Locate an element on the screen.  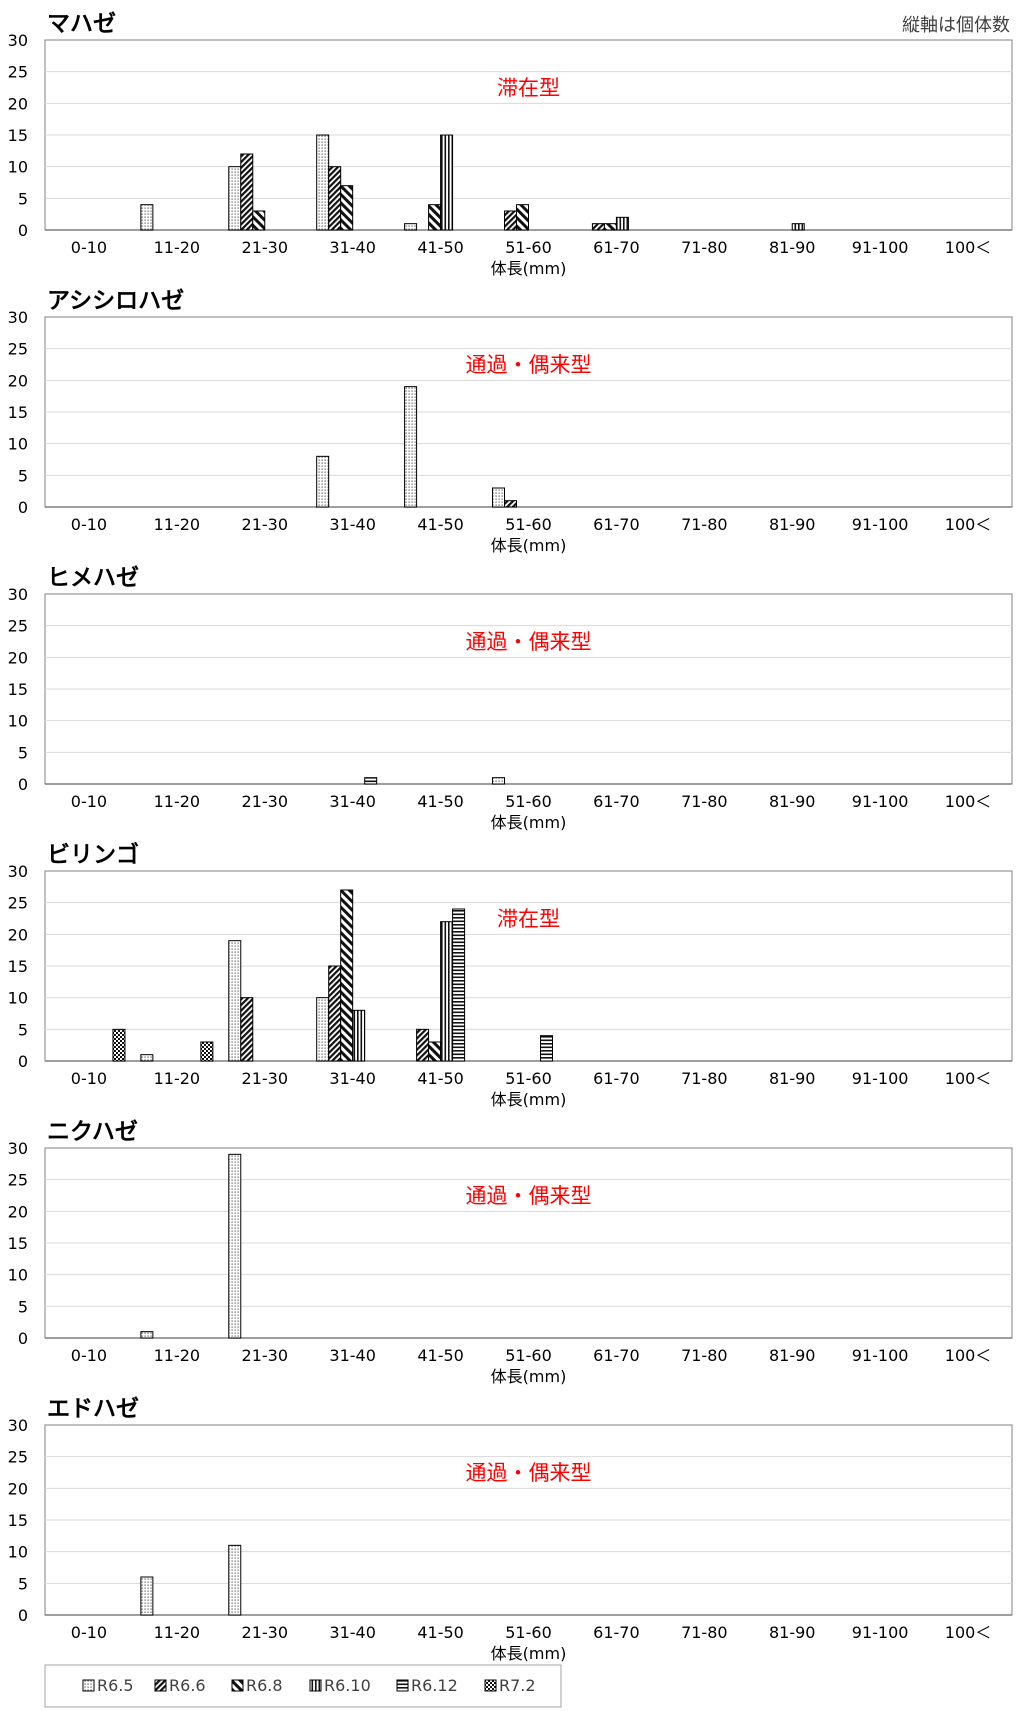
axis-note: 縦軸は個体数 is located at coordinates (956, 25).